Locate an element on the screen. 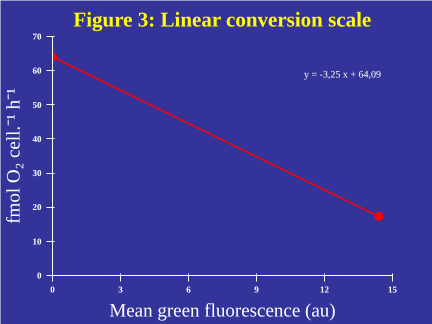 The width and height of the screenshot is (432, 324). x-tick-label: 12 is located at coordinates (325, 289).